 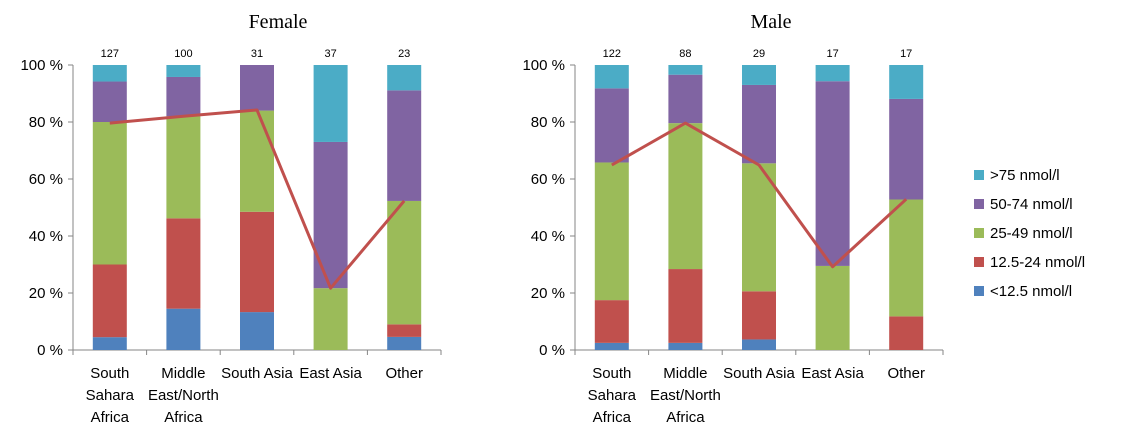 What do you see at coordinates (183, 54) in the screenshot?
I see `bar-count-label: 100` at bounding box center [183, 54].